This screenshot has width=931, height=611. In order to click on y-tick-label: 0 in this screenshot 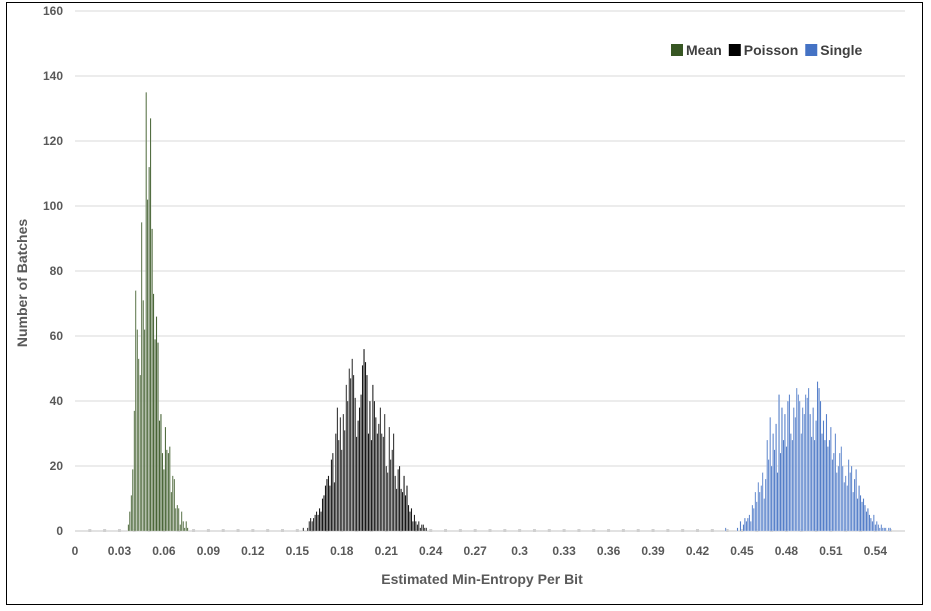, I will do `click(59, 531)`.